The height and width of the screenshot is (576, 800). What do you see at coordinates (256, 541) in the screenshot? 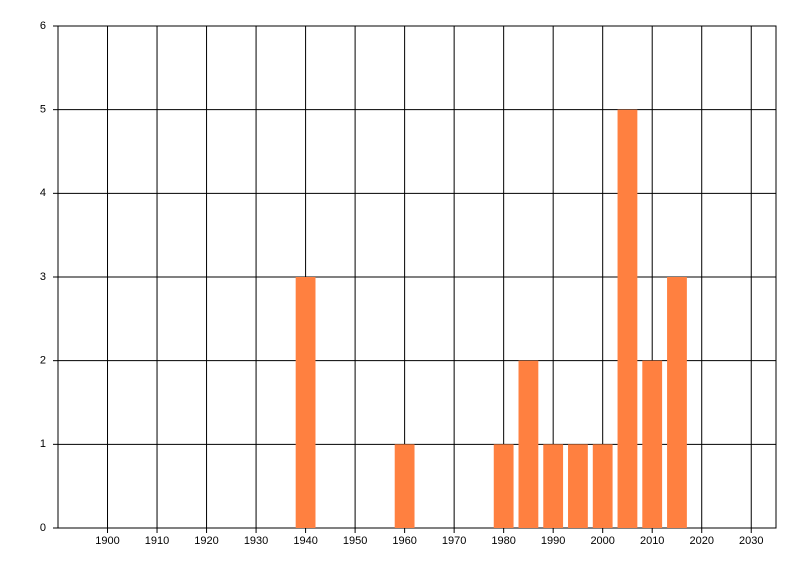
I see `x-tick-label: 1930` at bounding box center [256, 541].